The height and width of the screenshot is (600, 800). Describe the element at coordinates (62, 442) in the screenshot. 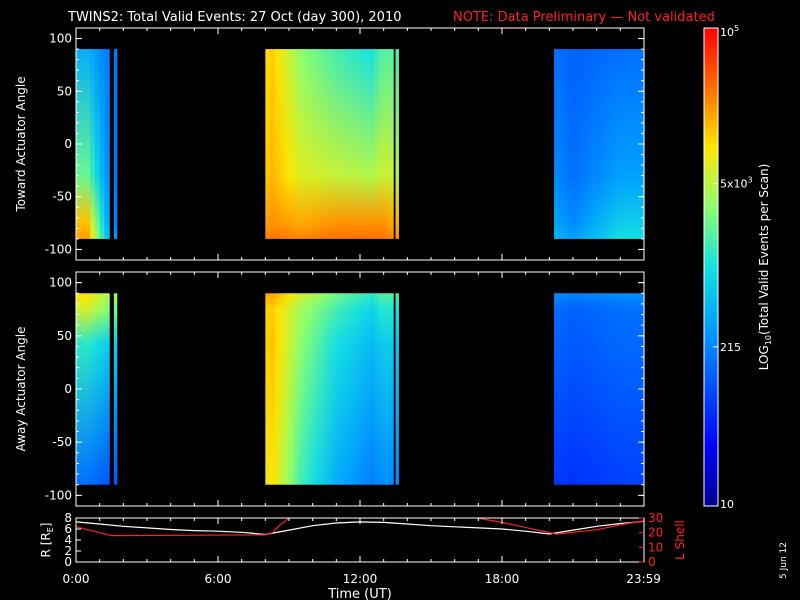

I see `y-tick-label: -50` at that location.